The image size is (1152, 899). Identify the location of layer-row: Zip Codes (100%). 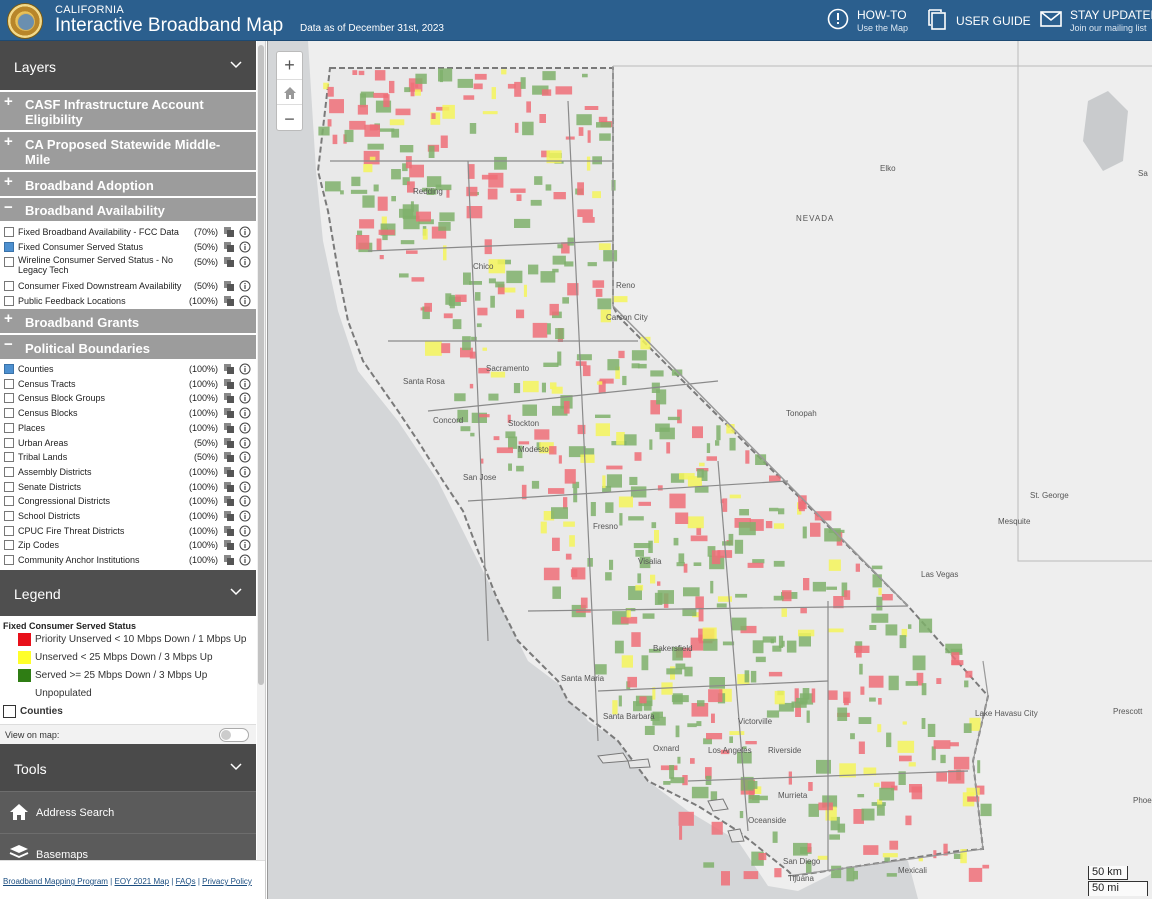
(128, 545).